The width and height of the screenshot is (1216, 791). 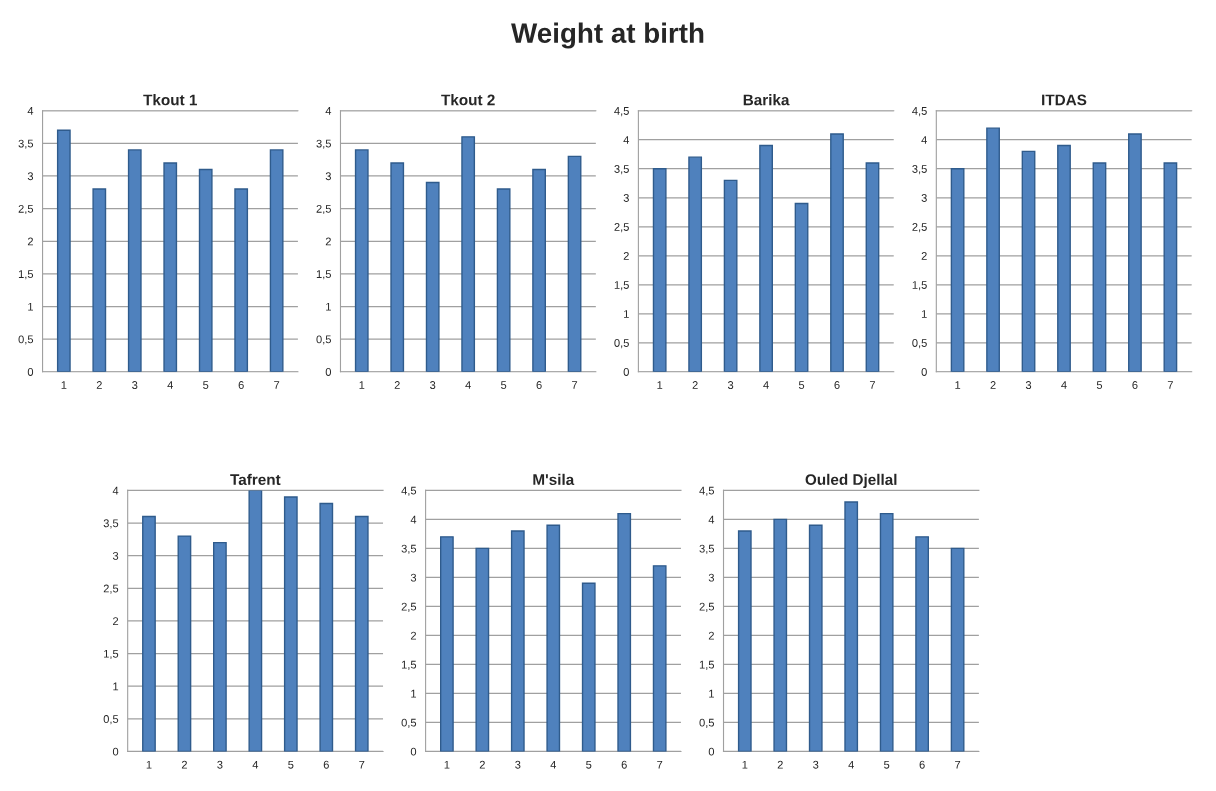 What do you see at coordinates (255, 479) in the screenshot?
I see `chart-title: Tafrent` at bounding box center [255, 479].